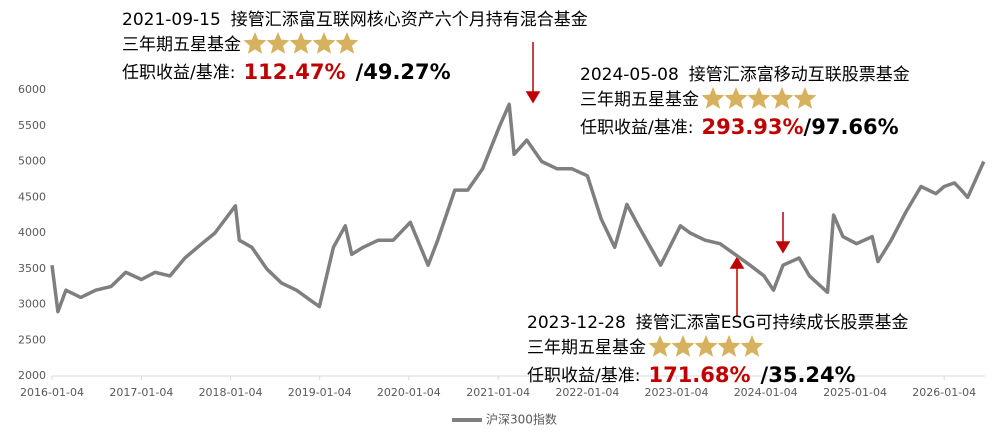  I want to click on y-tick-label: 2000, so click(32, 375).